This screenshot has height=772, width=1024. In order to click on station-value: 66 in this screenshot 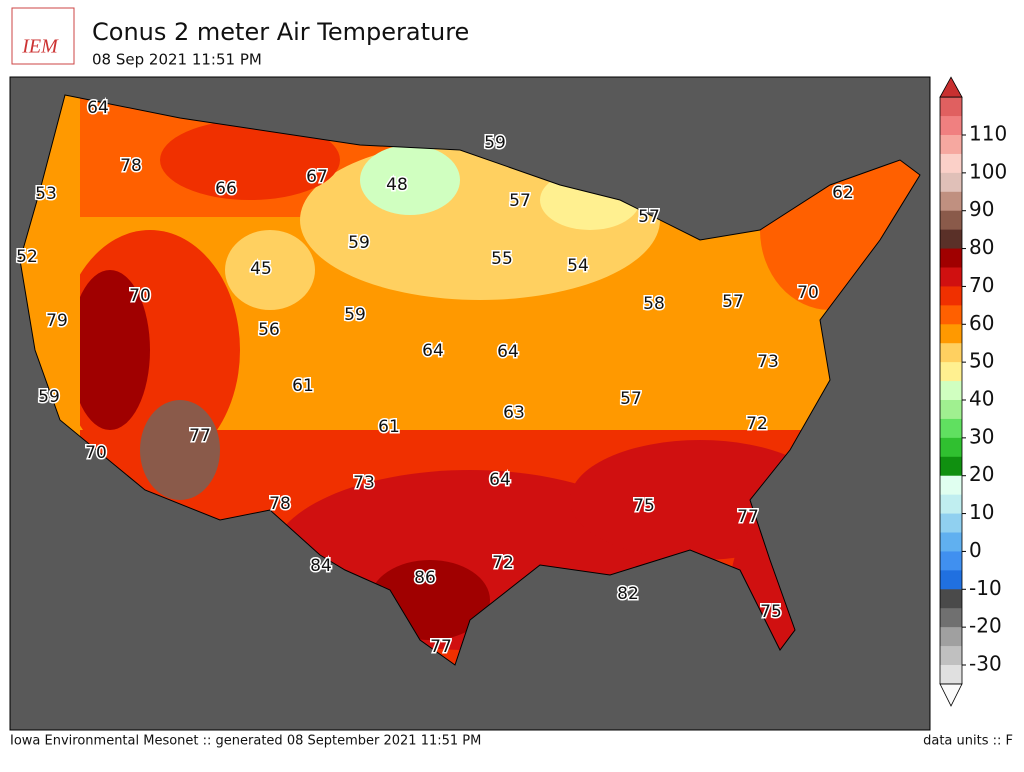, I will do `click(226, 189)`.